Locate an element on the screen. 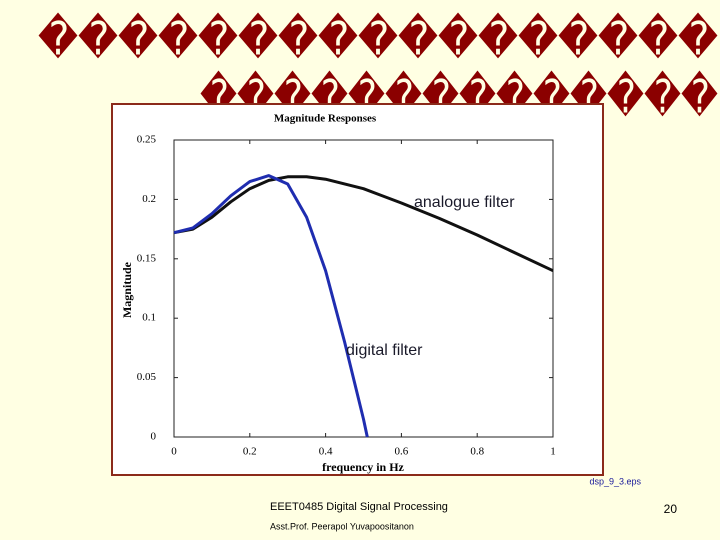 This screenshot has height=540, width=720. x-tick-label: 1 is located at coordinates (553, 452).